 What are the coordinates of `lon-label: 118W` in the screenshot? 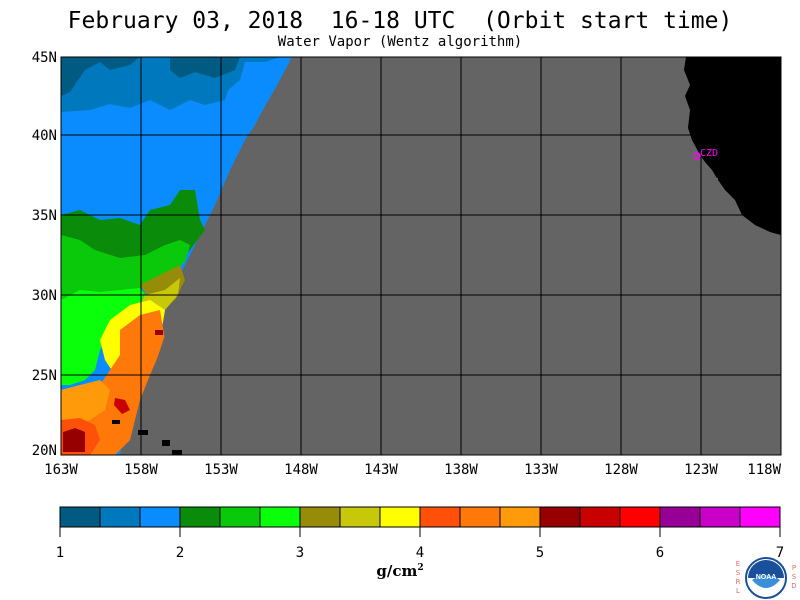 It's located at (764, 470).